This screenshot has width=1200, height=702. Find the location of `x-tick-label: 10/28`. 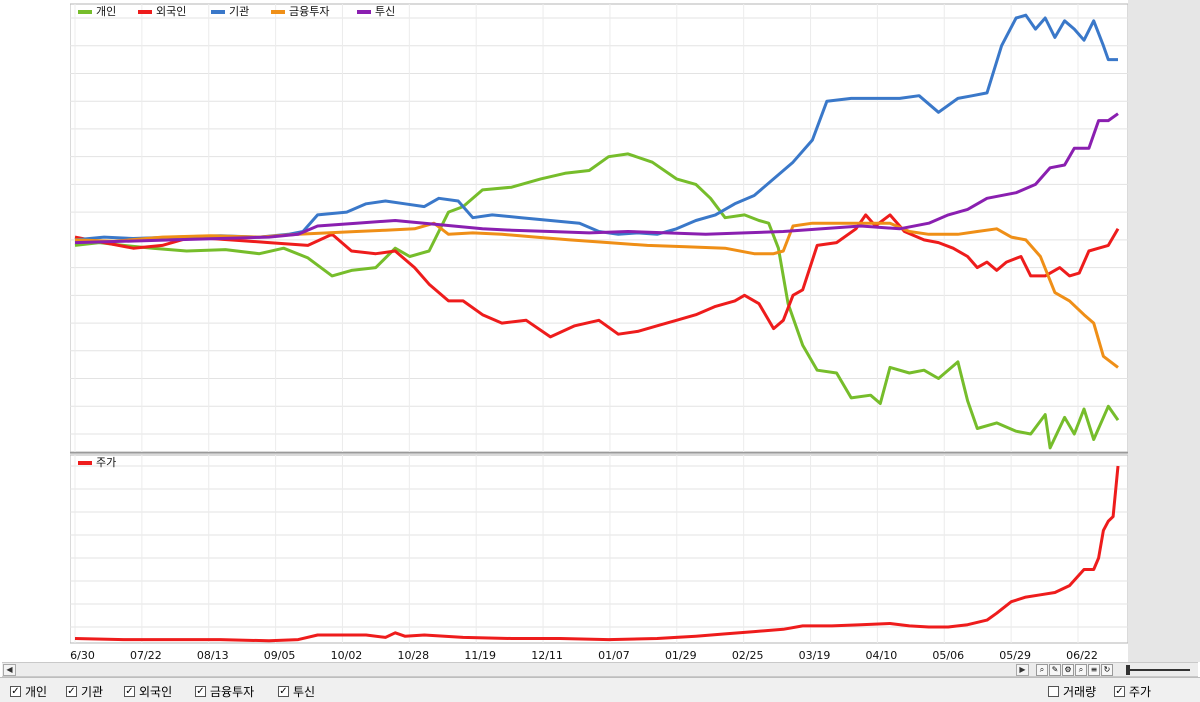

x-tick-label: 10/28 is located at coordinates (413, 655).